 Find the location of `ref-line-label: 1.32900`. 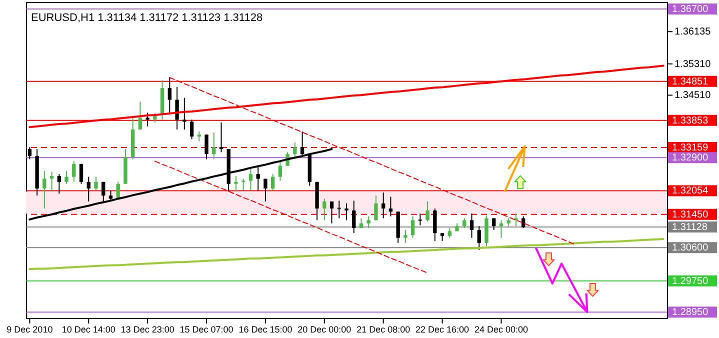

ref-line-label: 1.32900 is located at coordinates (690, 158).